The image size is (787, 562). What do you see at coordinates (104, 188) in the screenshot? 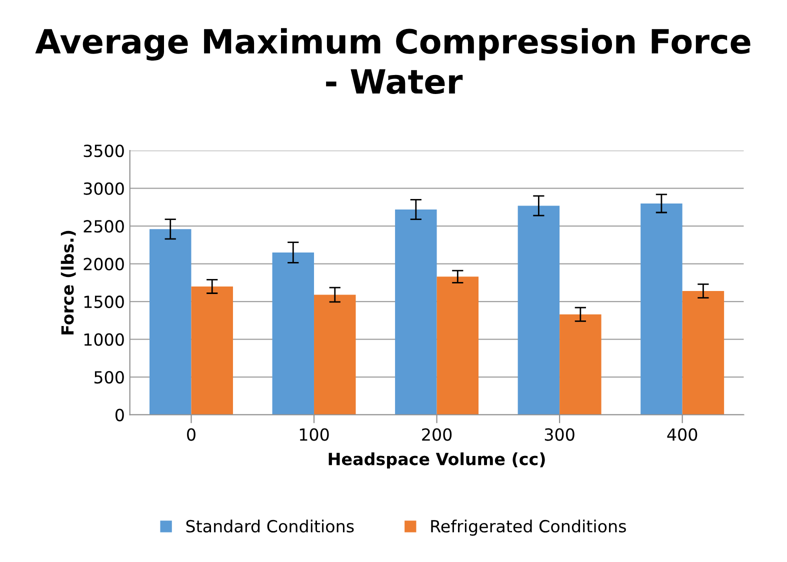
I see `y-tick-label: 3000` at bounding box center [104, 188].